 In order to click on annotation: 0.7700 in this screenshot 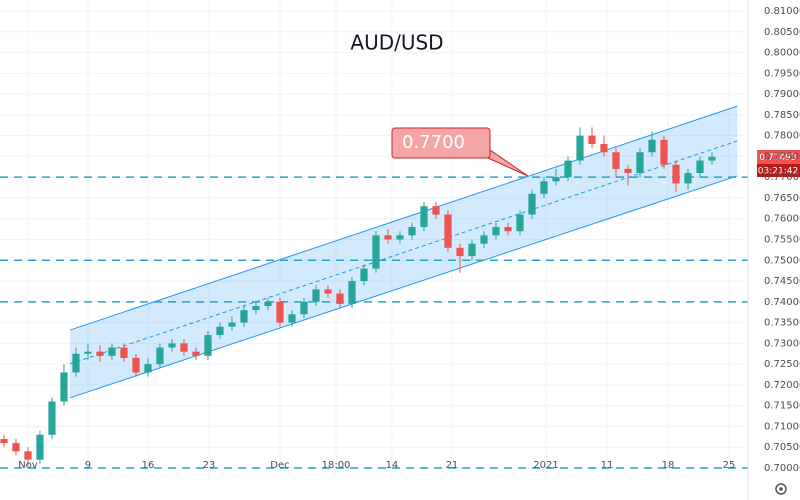, I will do `click(460, 152)`.